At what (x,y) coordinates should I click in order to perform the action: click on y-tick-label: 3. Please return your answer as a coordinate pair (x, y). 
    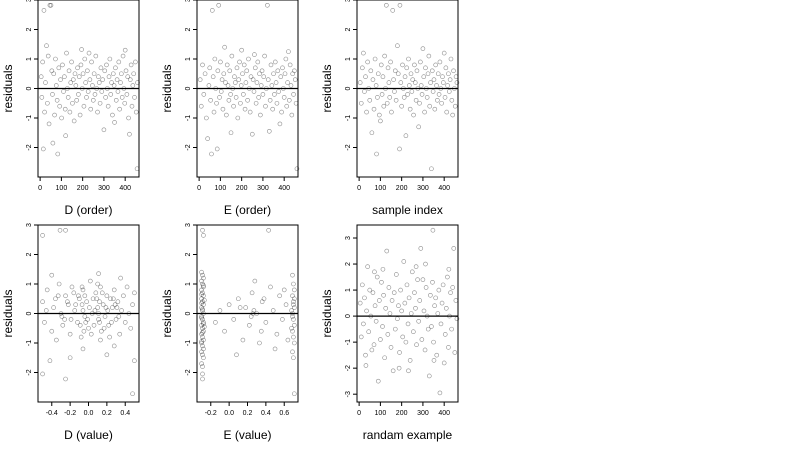
    Looking at the image, I should click on (348, 1).